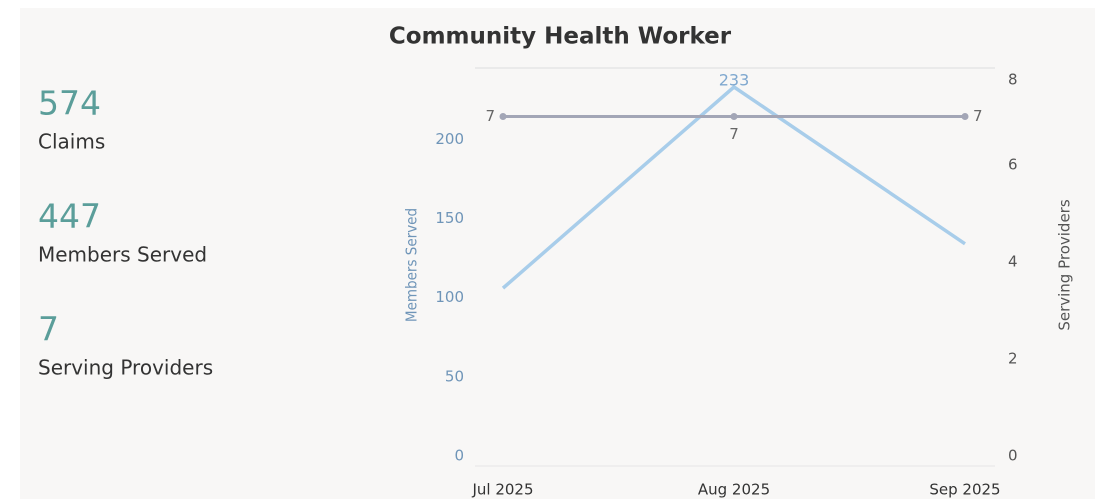  Describe the element at coordinates (1013, 456) in the screenshot. I see `y2-tick-label: 0` at that location.